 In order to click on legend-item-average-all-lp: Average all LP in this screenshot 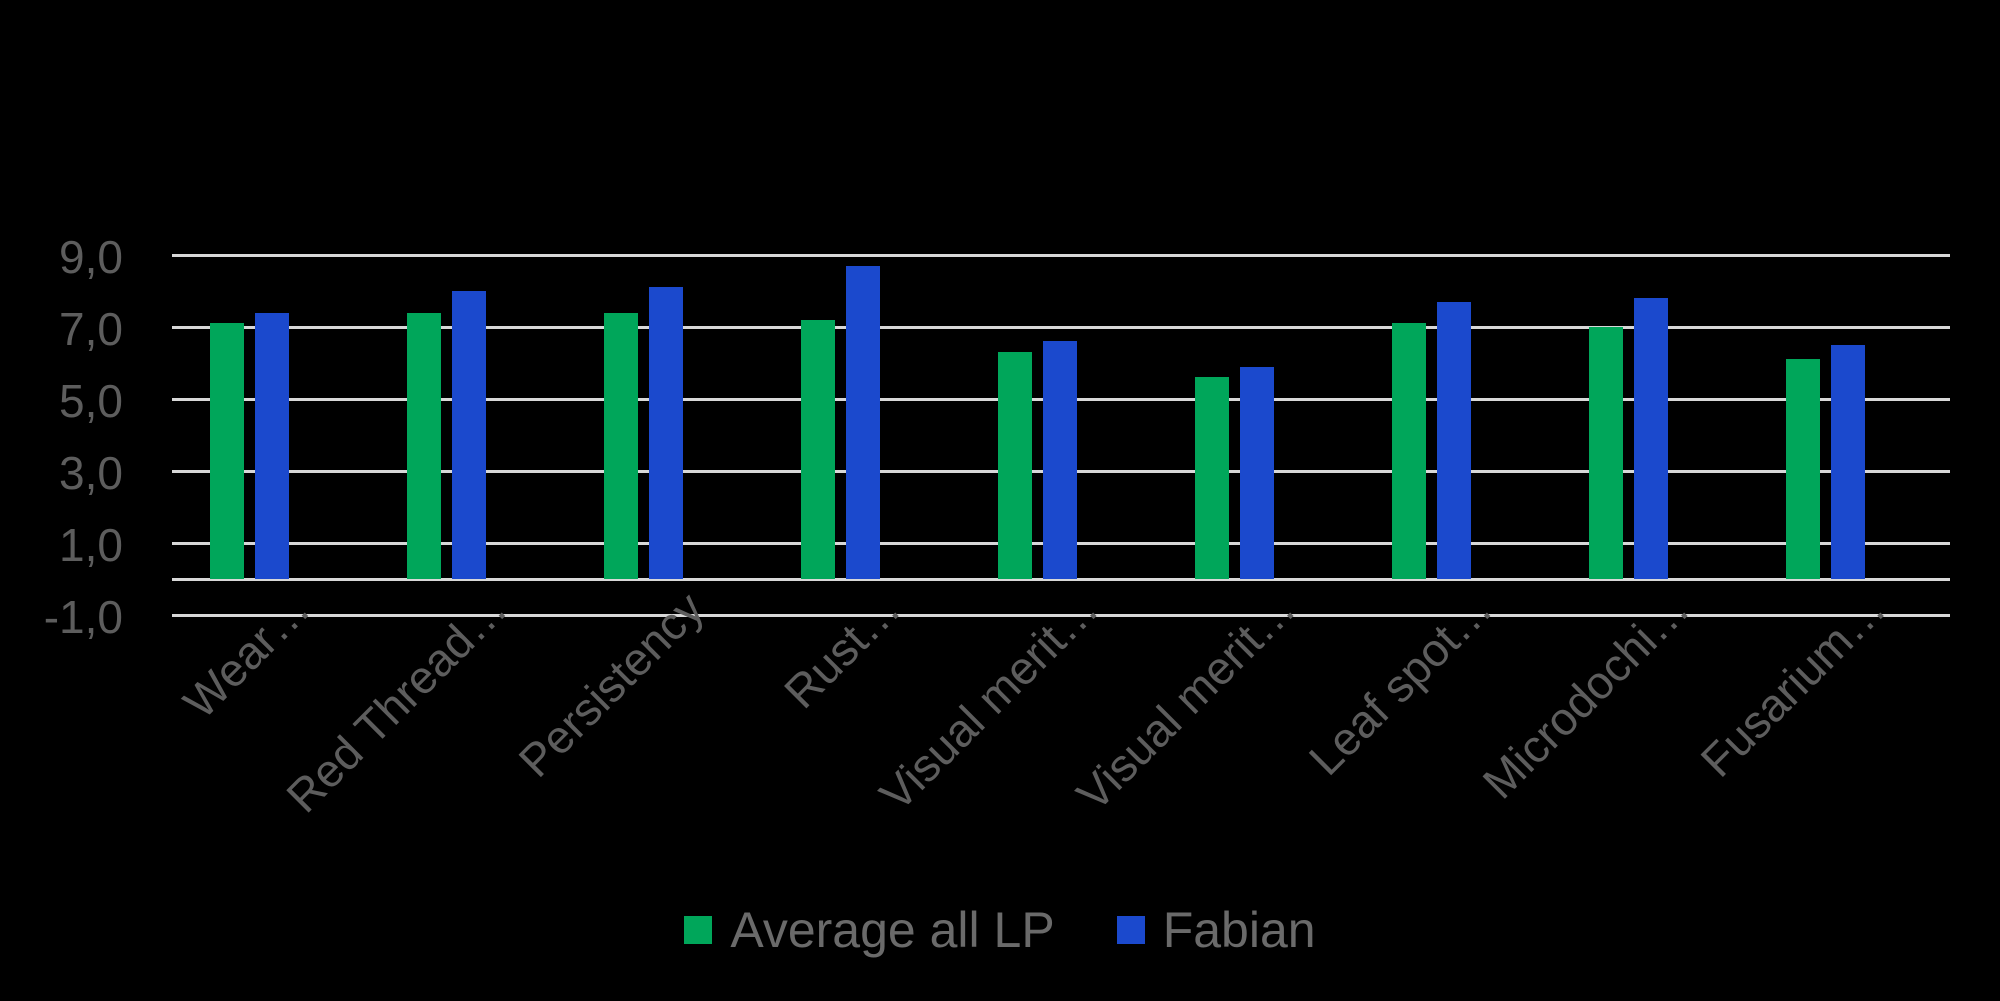, I will do `click(869, 930)`.